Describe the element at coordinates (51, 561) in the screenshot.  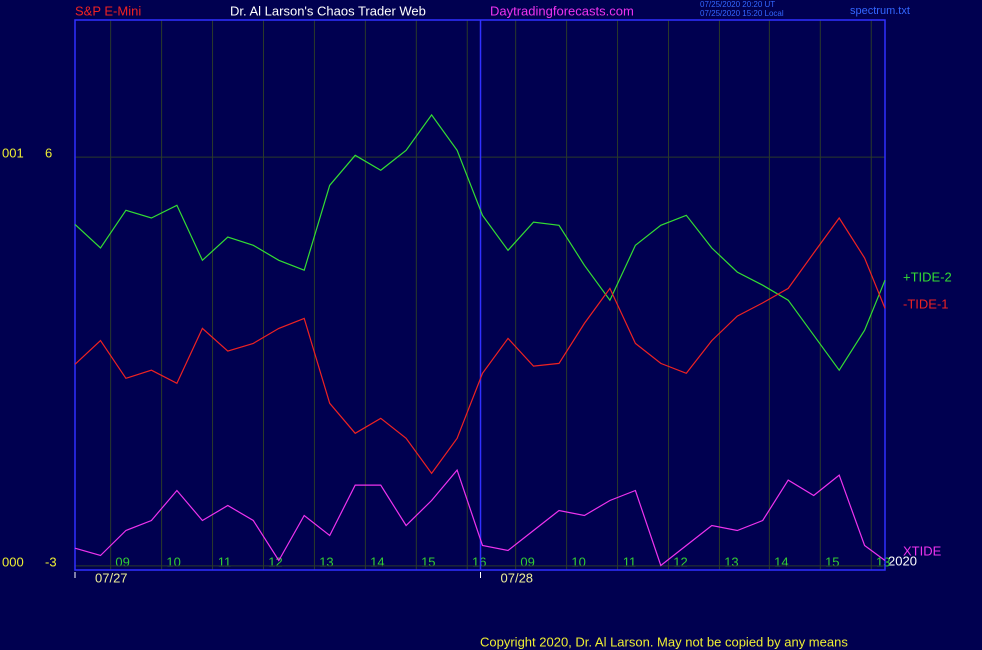
I see `y-tick-label: -3` at that location.